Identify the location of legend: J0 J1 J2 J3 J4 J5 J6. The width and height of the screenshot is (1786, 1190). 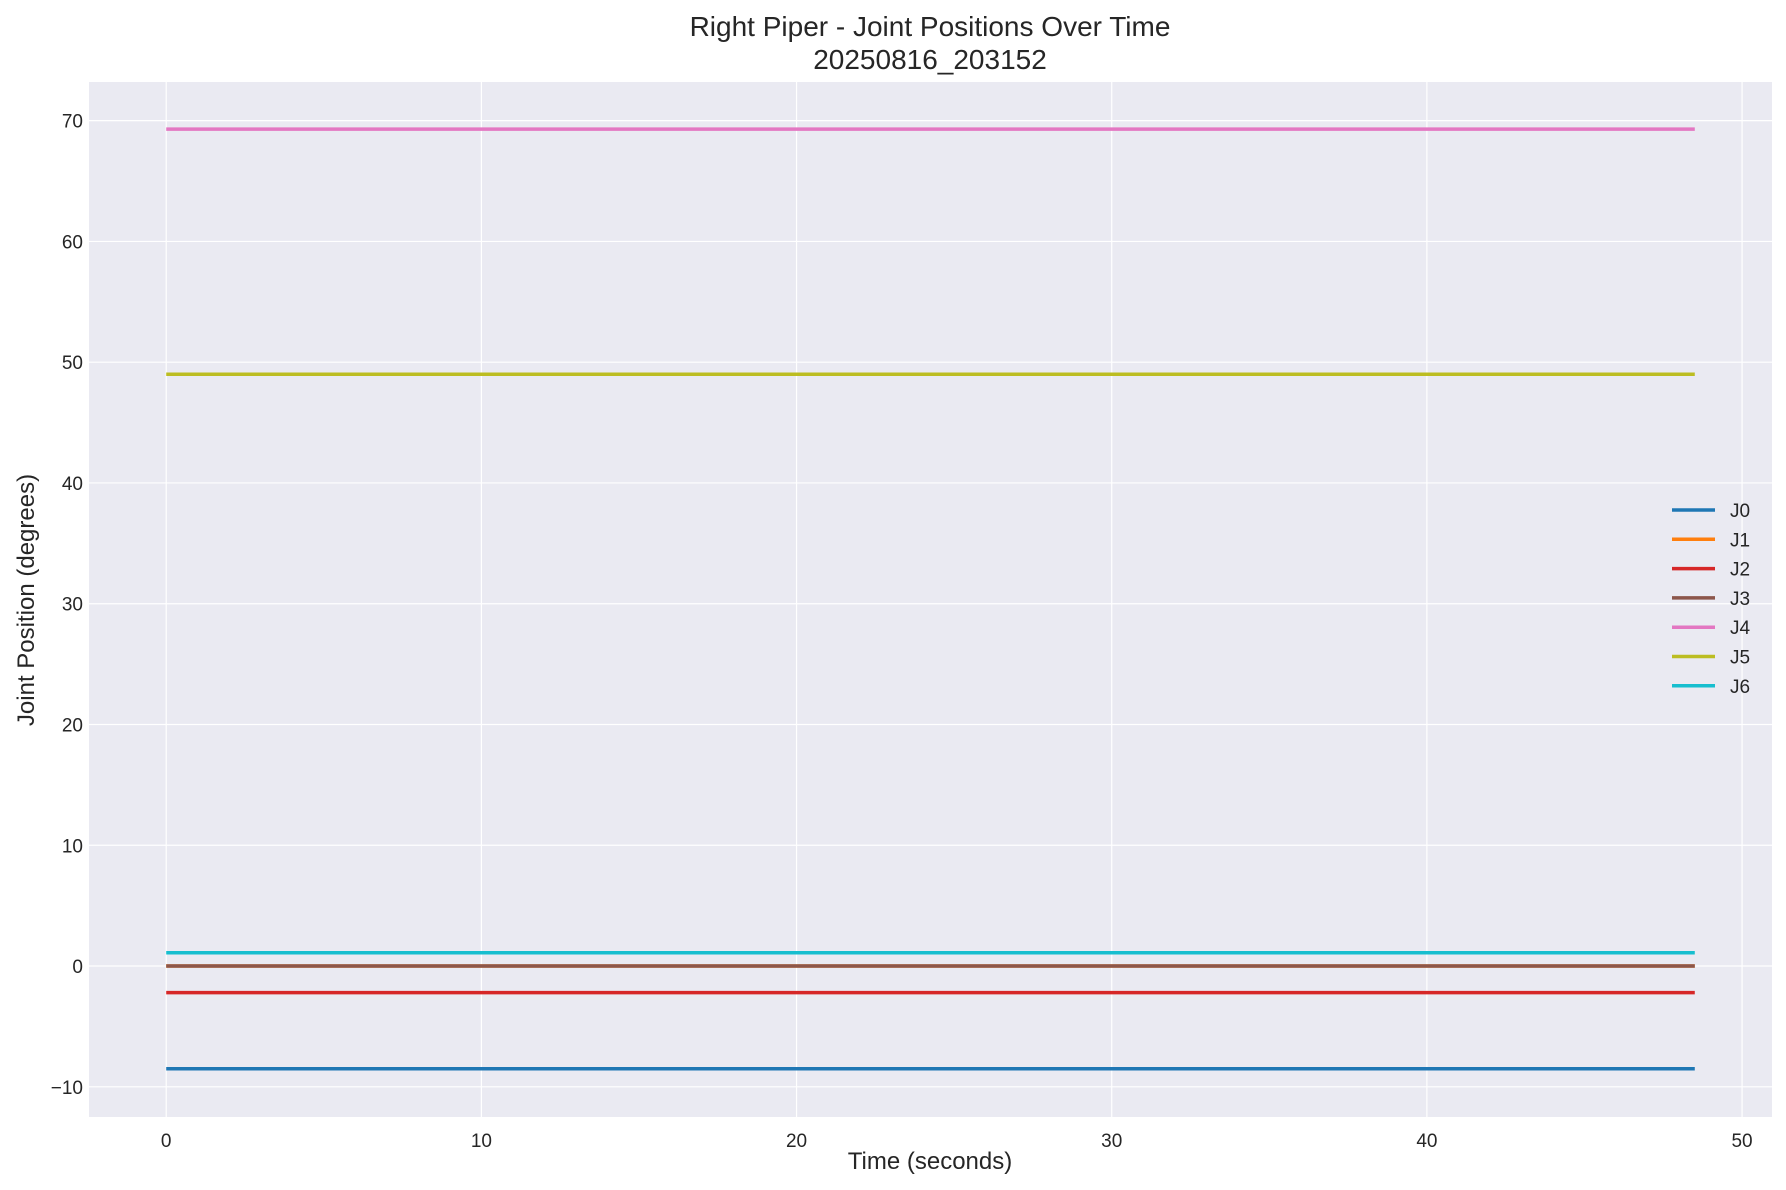
(1711, 599).